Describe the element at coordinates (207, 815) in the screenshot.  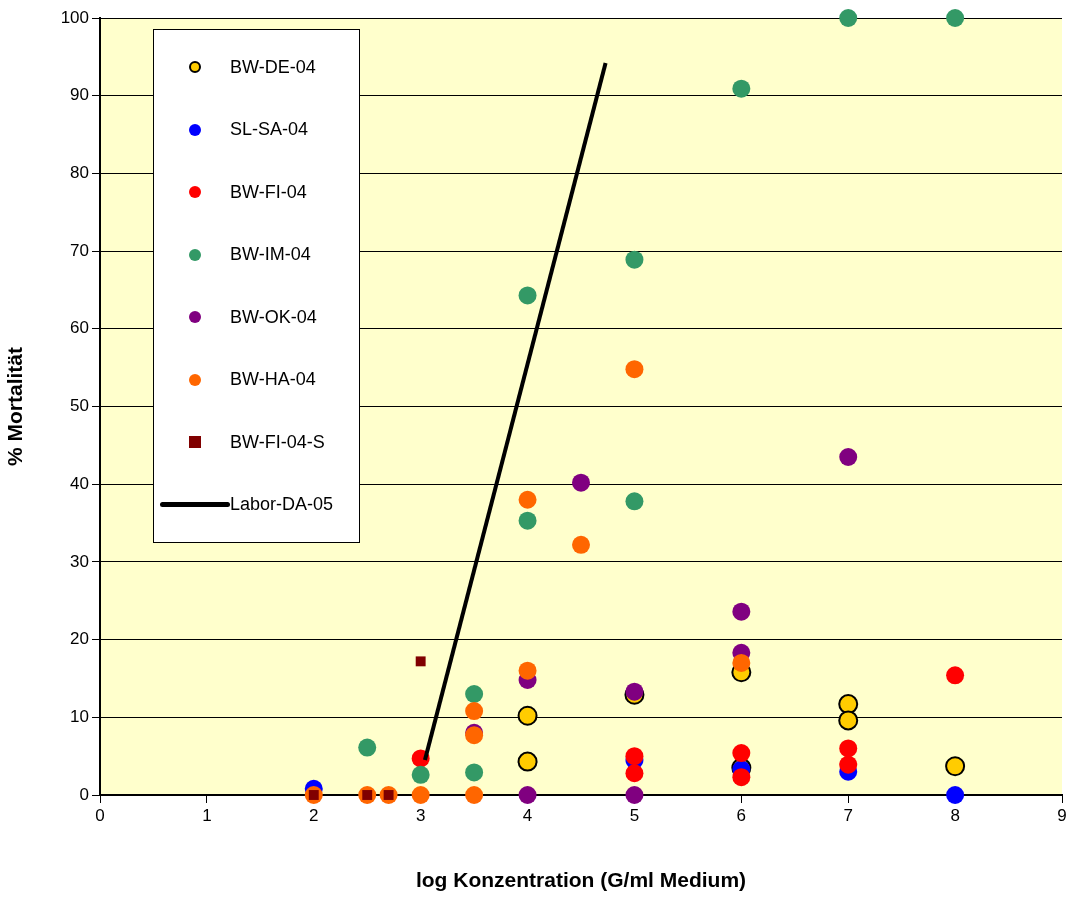
I see `x-tick-label: 1` at that location.